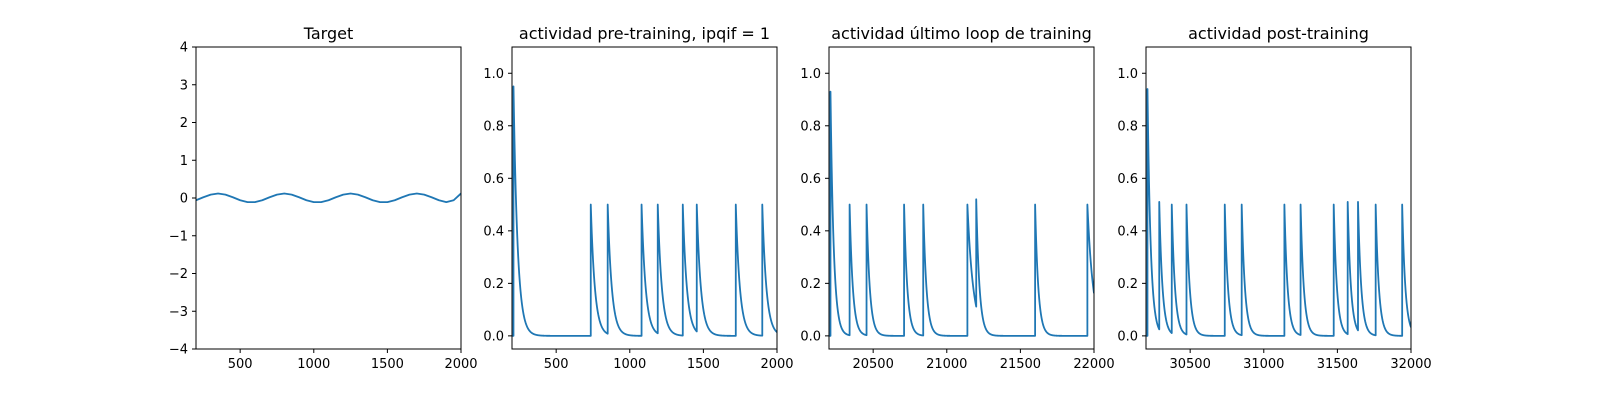 Image resolution: width=1600 pixels, height=400 pixels. What do you see at coordinates (1410, 364) in the screenshot?
I see `x-tick-label: 32000` at bounding box center [1410, 364].